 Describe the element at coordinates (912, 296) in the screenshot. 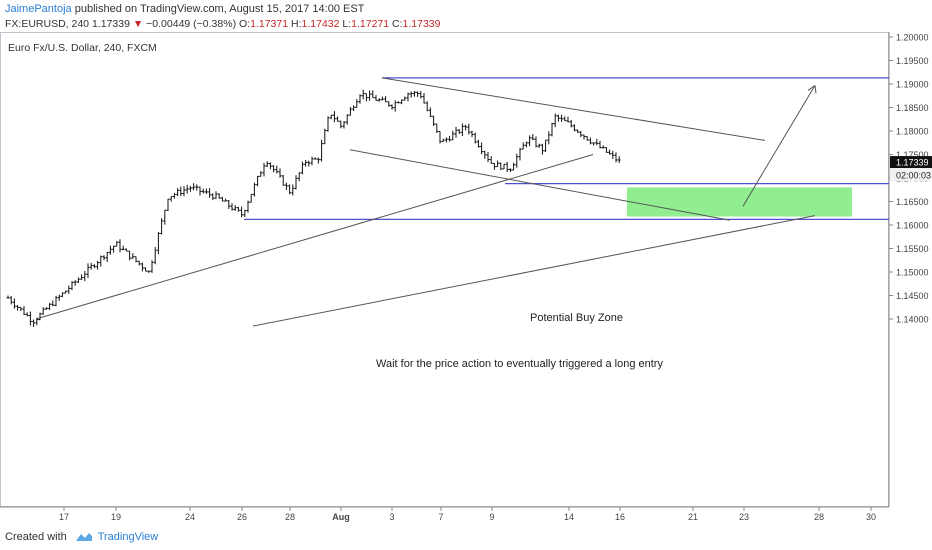

I see `price-tick-label: 1.14500` at that location.